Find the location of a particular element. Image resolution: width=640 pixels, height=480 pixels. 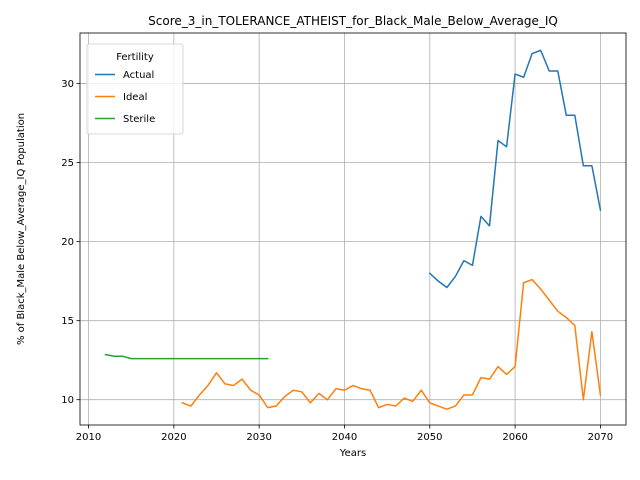

x-tick-label: 2020 is located at coordinates (173, 437).